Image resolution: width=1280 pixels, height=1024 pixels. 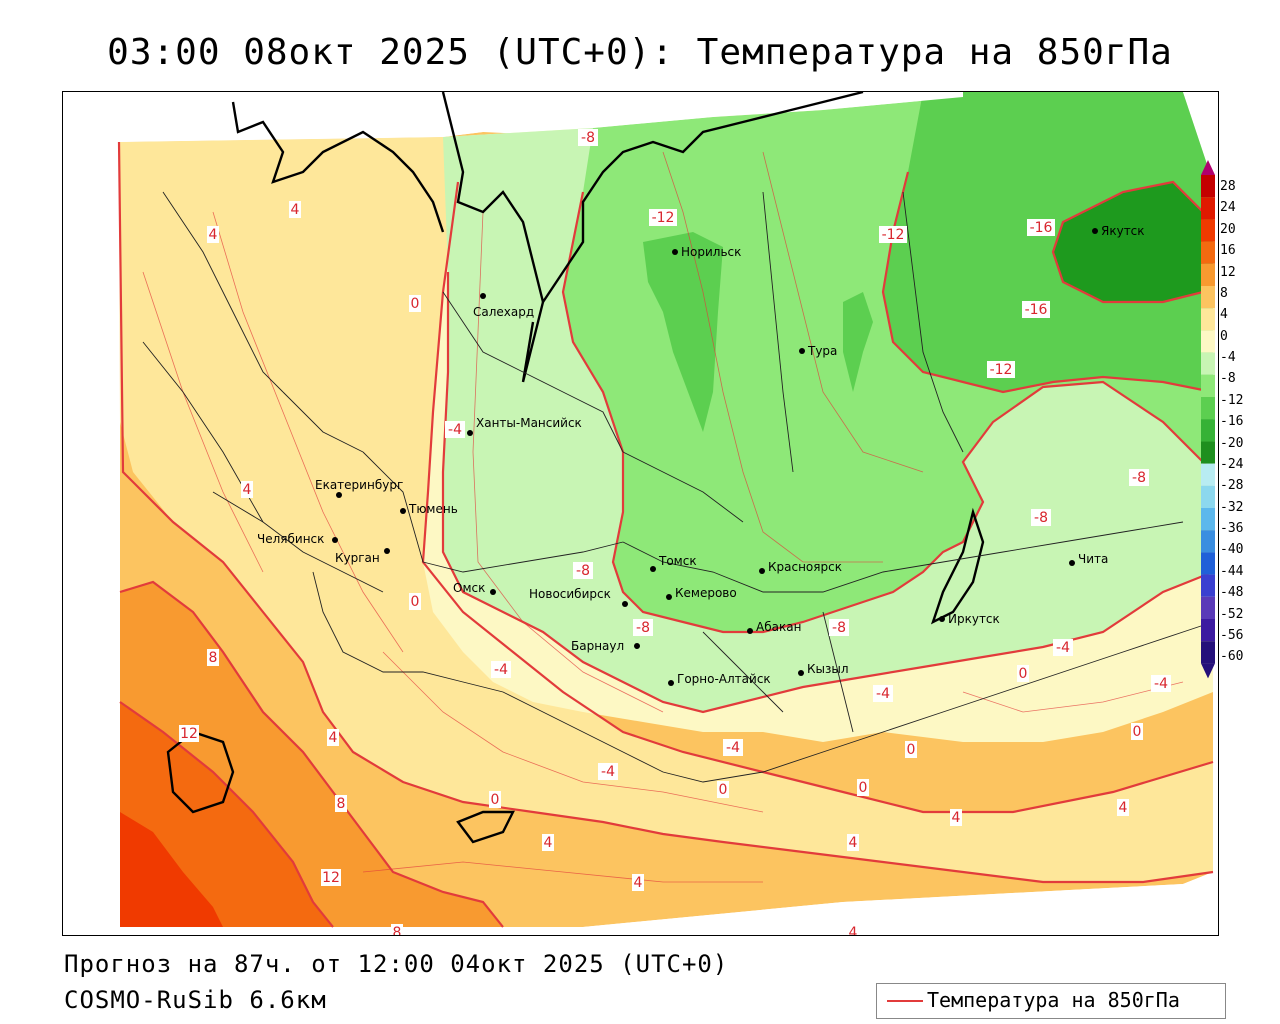 What do you see at coordinates (597, 646) in the screenshot?
I see `svg-text: Барнаул` at bounding box center [597, 646].